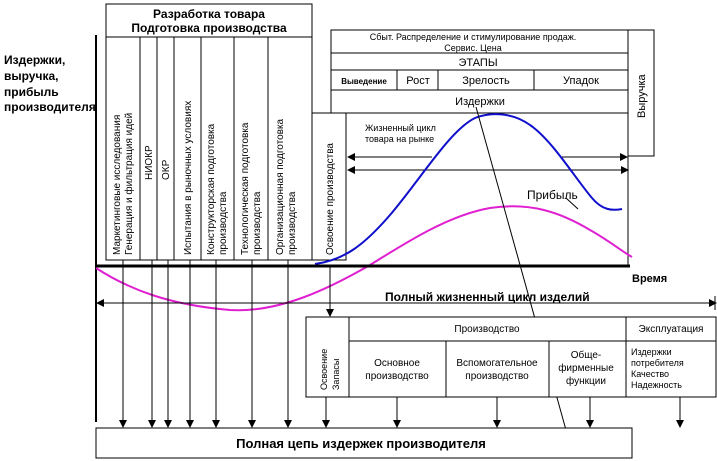 The height and width of the screenshot is (461, 717). What do you see at coordinates (400, 128) in the screenshot?
I see `market-cycle-line1: Жизненный цикл` at bounding box center [400, 128].